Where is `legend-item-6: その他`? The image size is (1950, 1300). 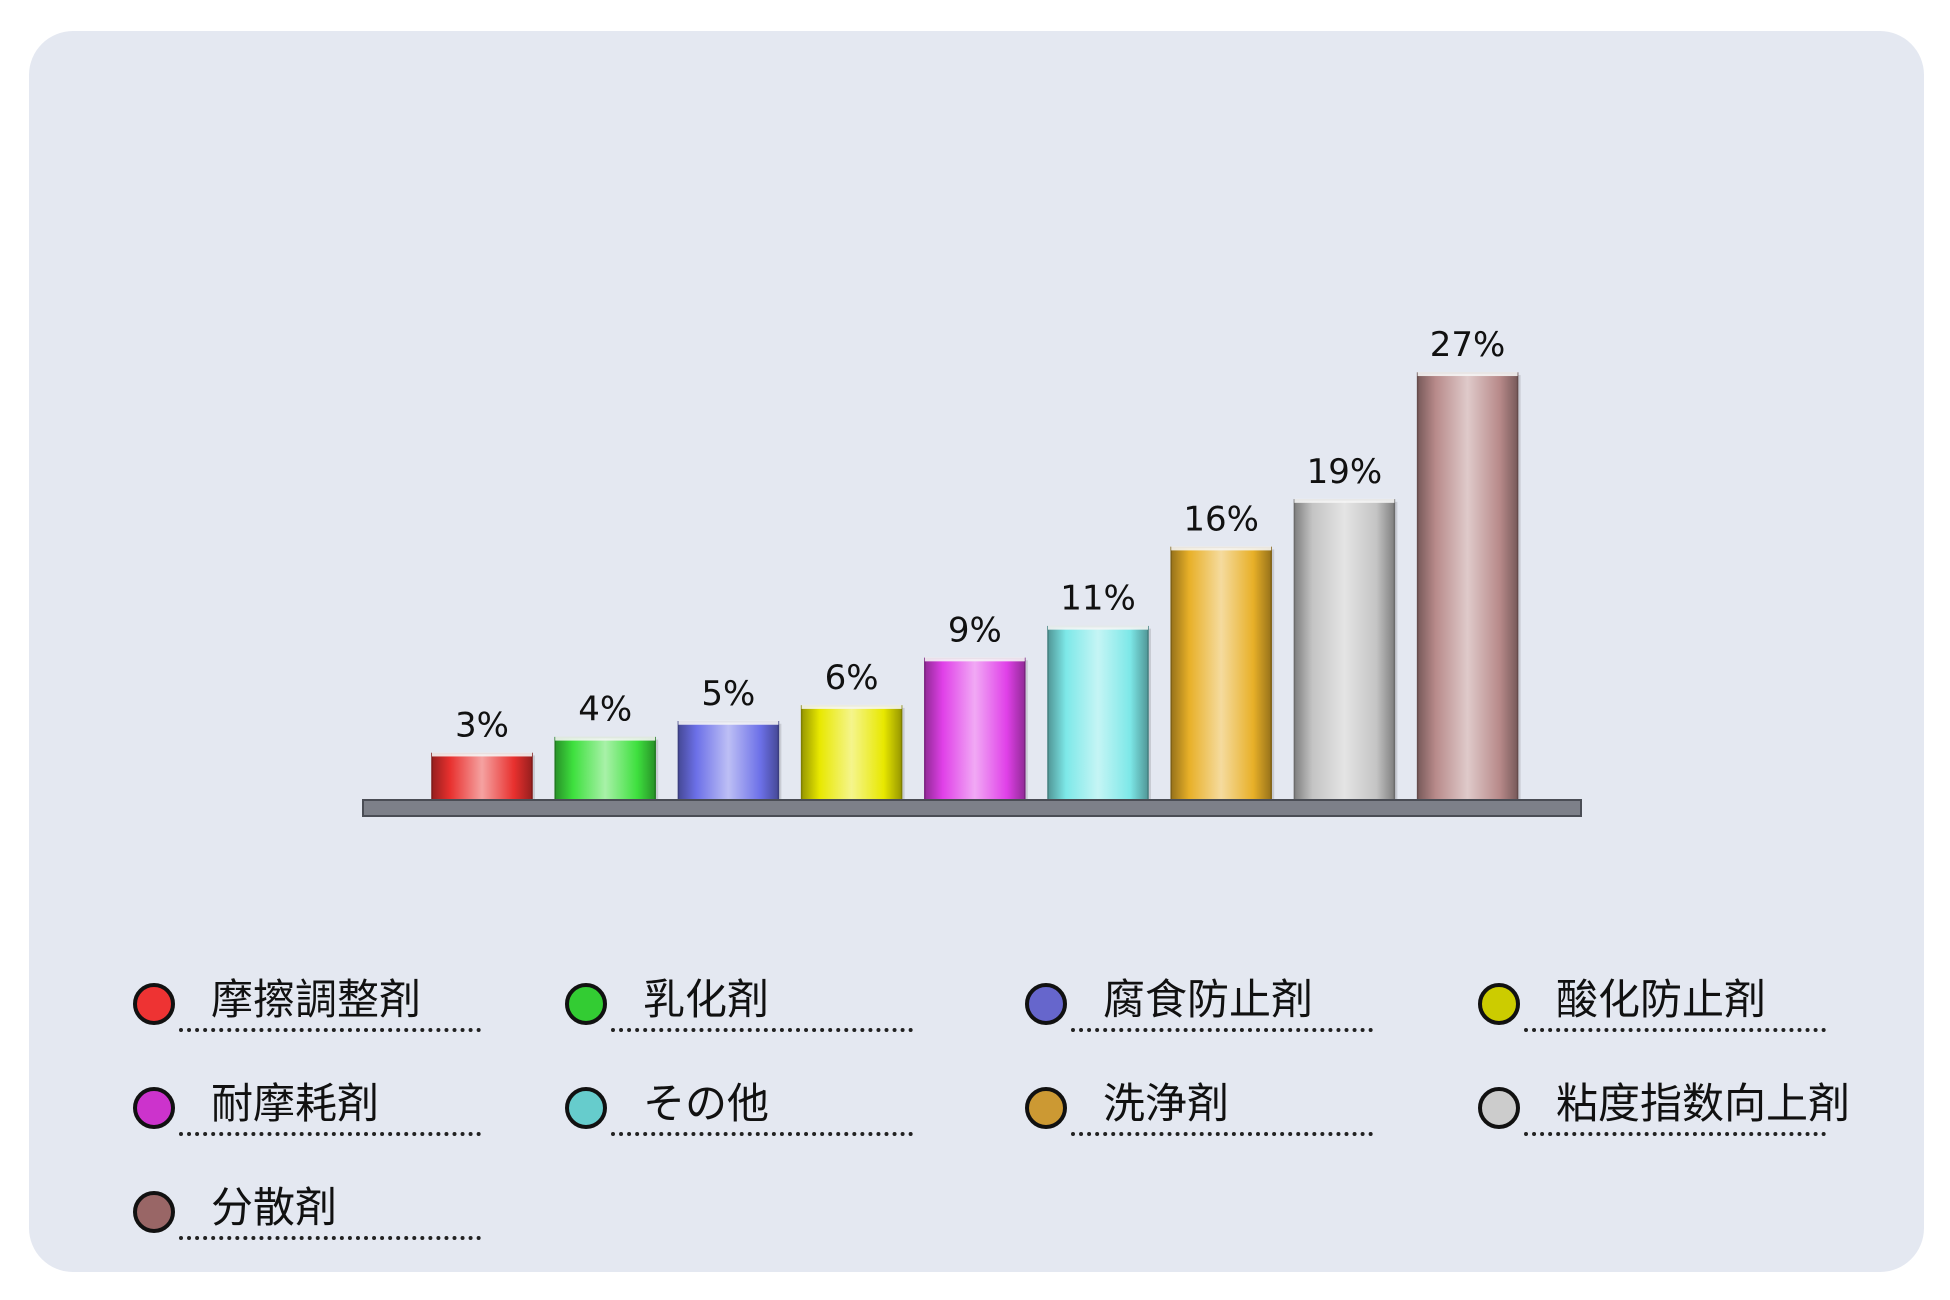
legend-item-6: その他 is located at coordinates (765, 1105).